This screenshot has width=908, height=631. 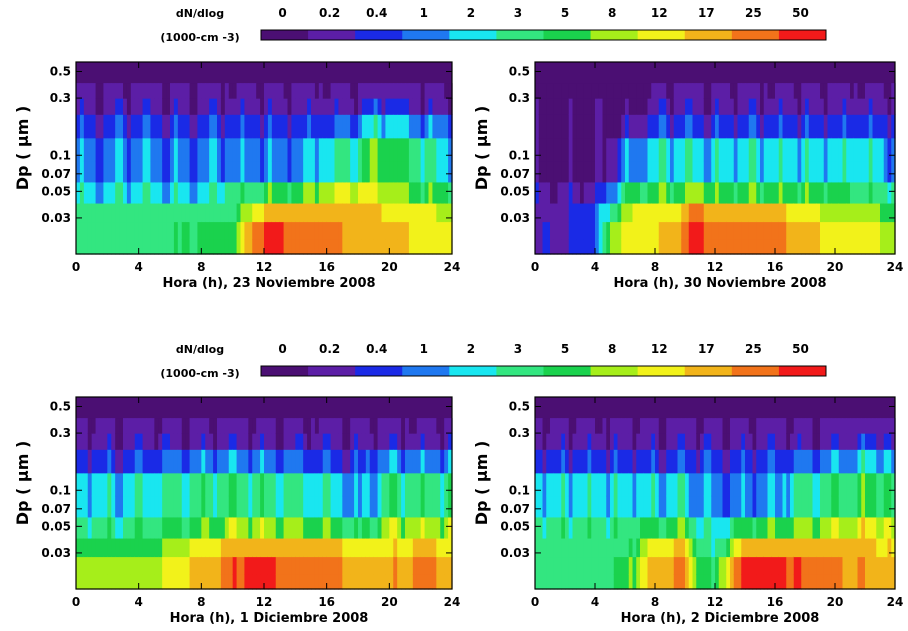 I want to click on colorbar-swatch, so click(x=708, y=35).